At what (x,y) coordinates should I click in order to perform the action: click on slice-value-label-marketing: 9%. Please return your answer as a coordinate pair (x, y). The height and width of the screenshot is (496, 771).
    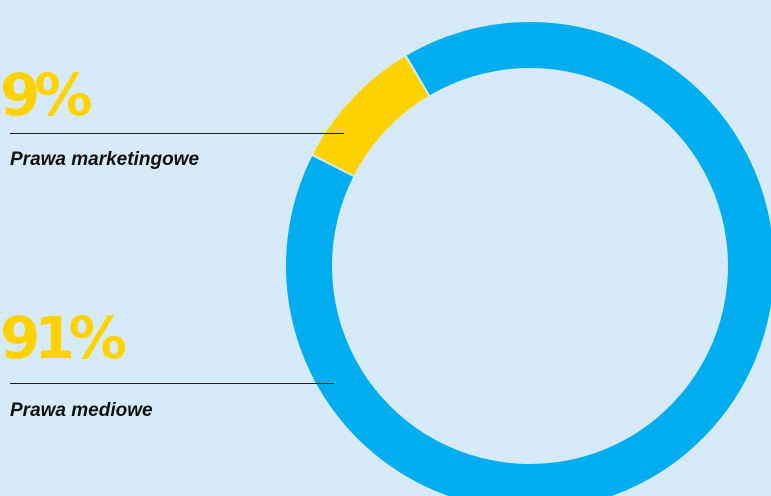
    Looking at the image, I should click on (46, 95).